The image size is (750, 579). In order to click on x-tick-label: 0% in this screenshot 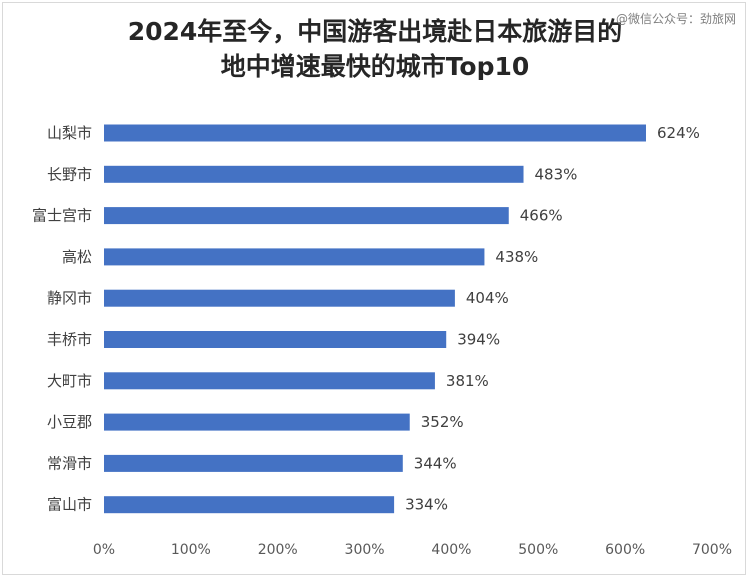, I will do `click(104, 550)`.